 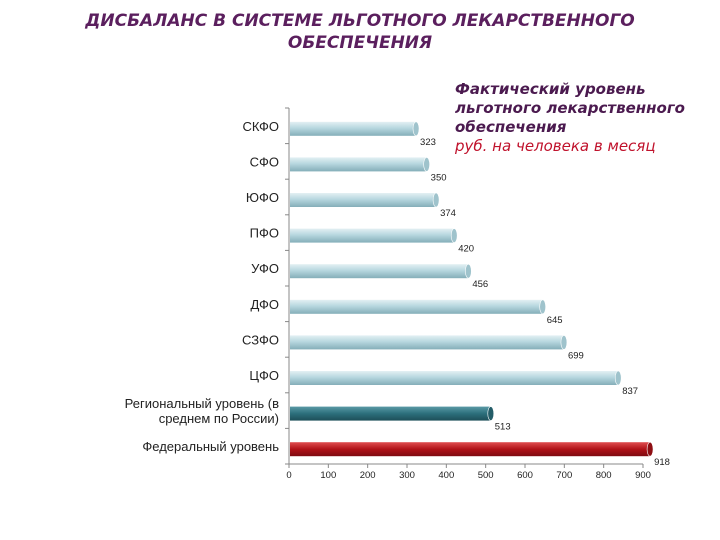 I want to click on category-label-line: СФО, so click(x=264, y=161).